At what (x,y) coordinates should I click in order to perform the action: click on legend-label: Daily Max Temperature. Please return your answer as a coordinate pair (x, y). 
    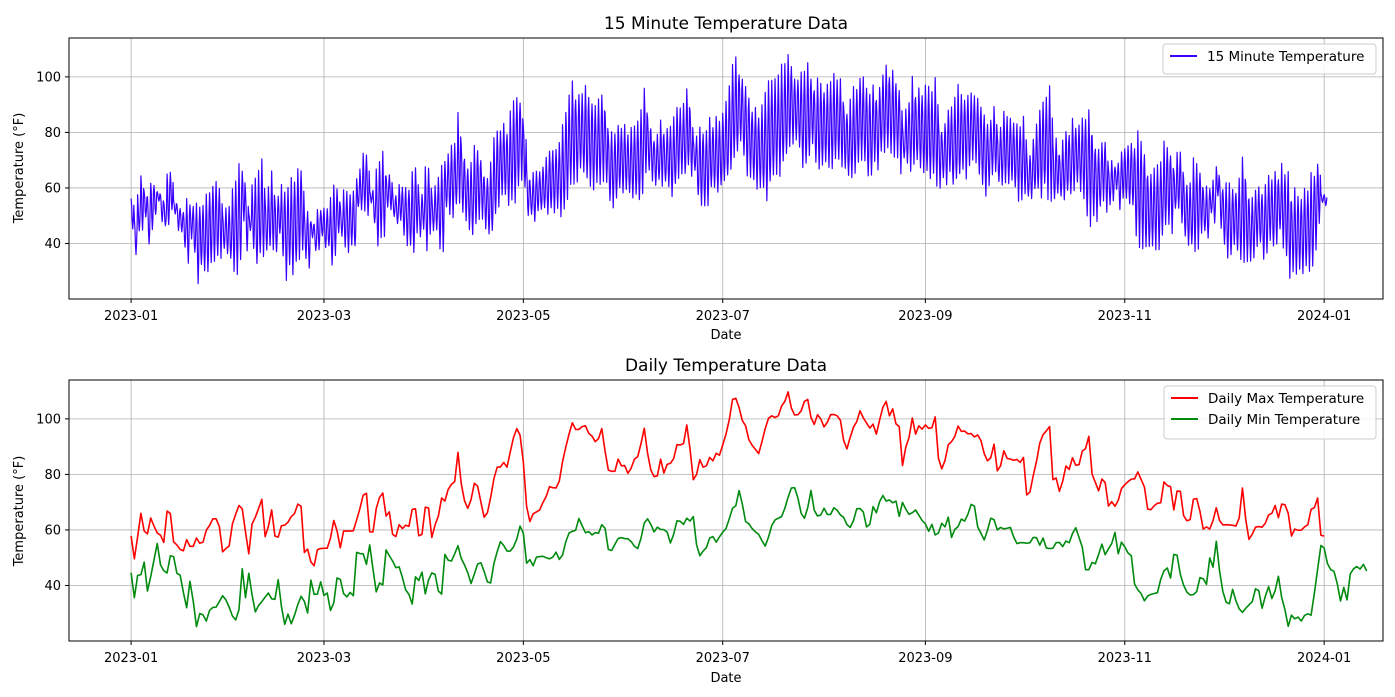
    Looking at the image, I should click on (1286, 399).